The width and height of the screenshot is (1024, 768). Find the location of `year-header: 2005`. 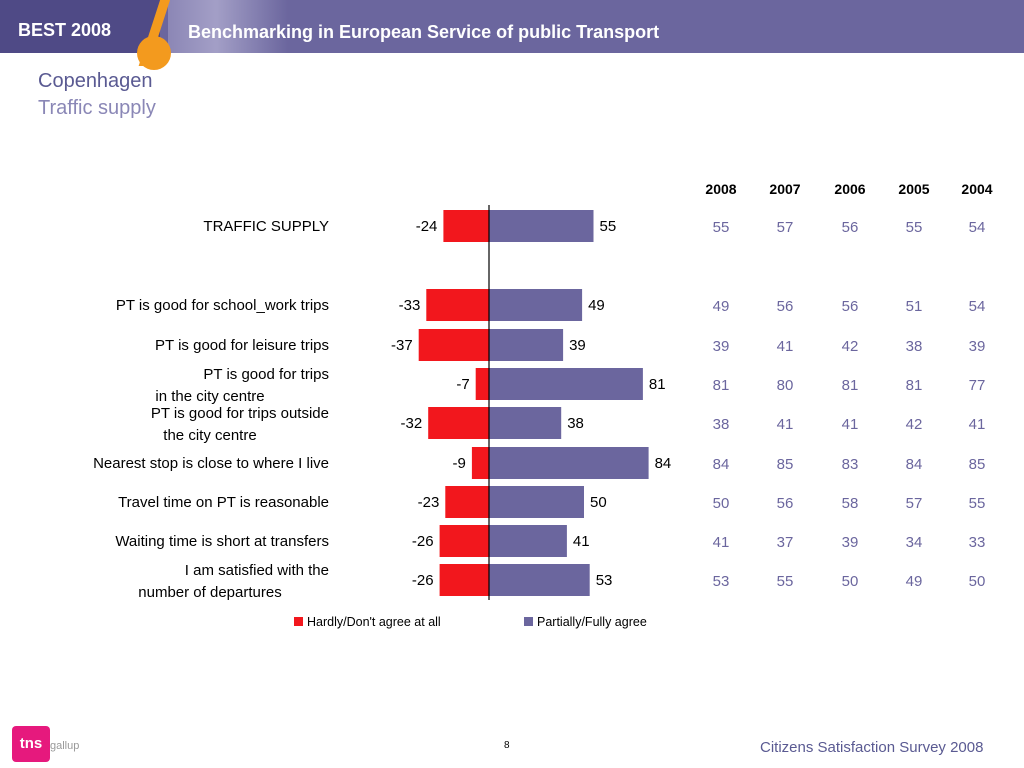

year-header: 2005 is located at coordinates (913, 189).